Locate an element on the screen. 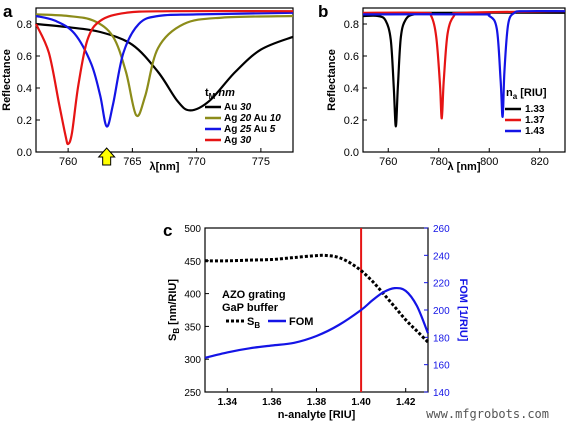 This screenshot has width=566, height=426. legend-entry: Ag 30 is located at coordinates (238, 140).